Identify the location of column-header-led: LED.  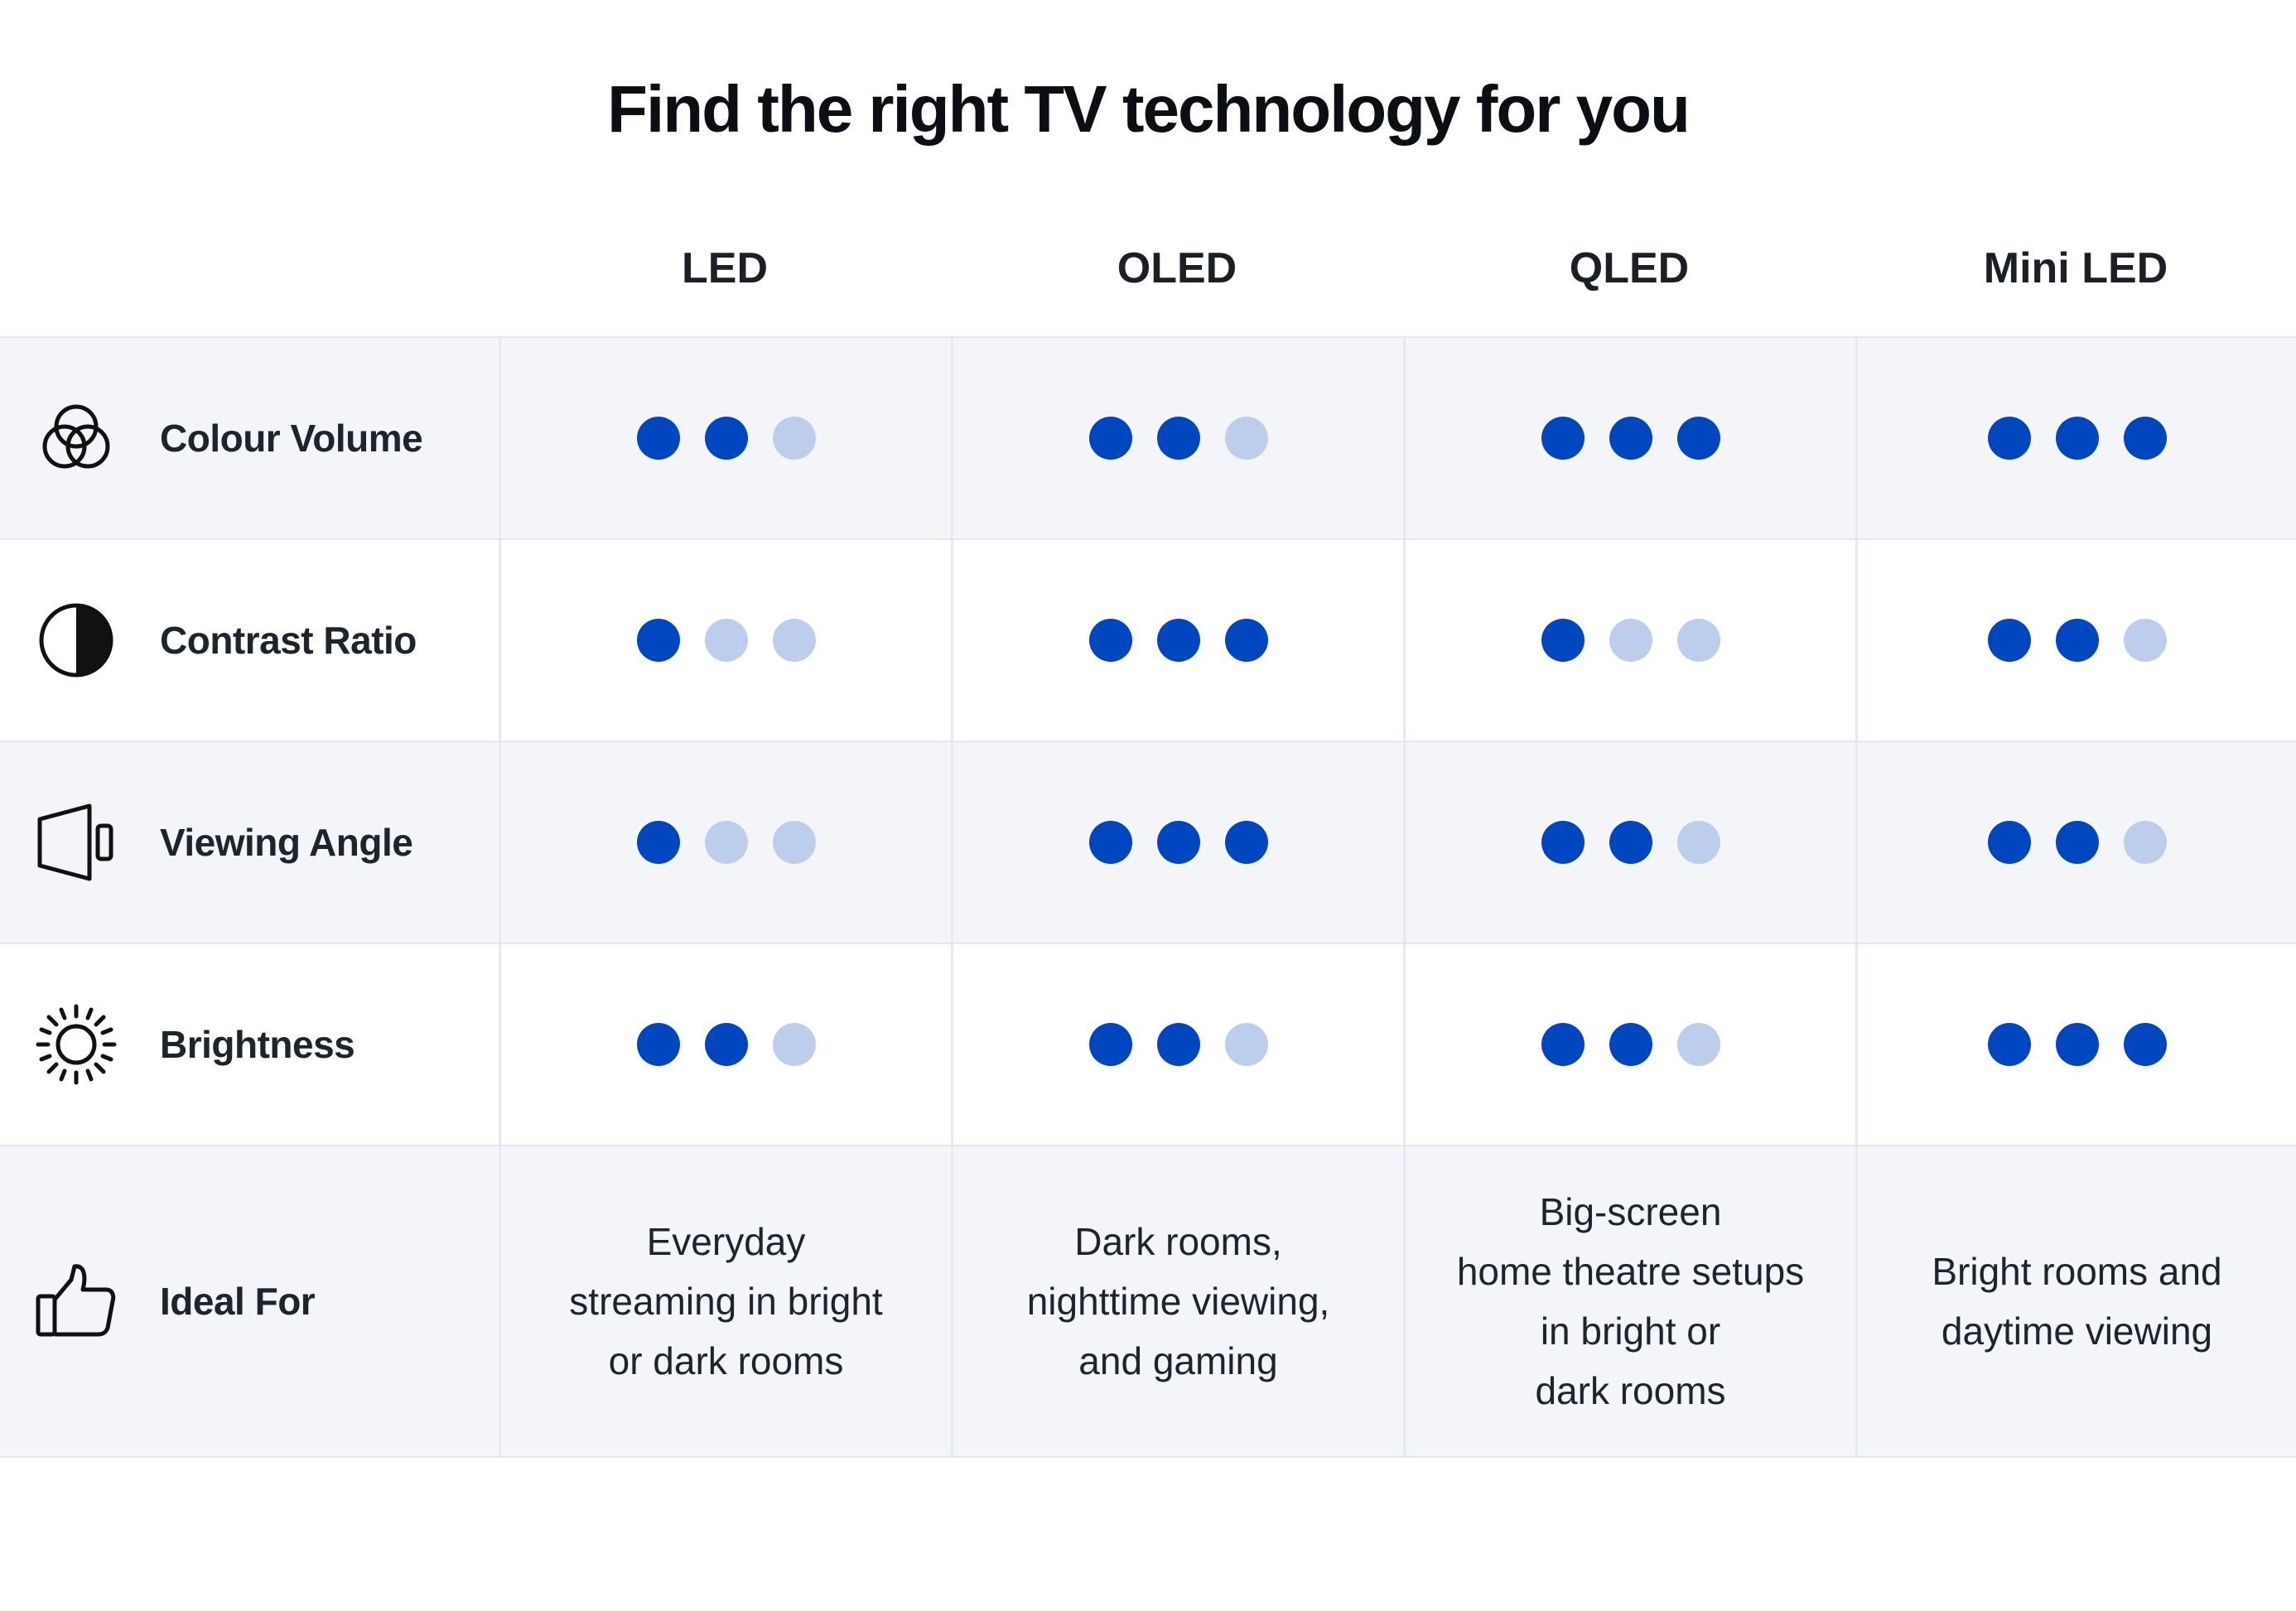
(725, 268).